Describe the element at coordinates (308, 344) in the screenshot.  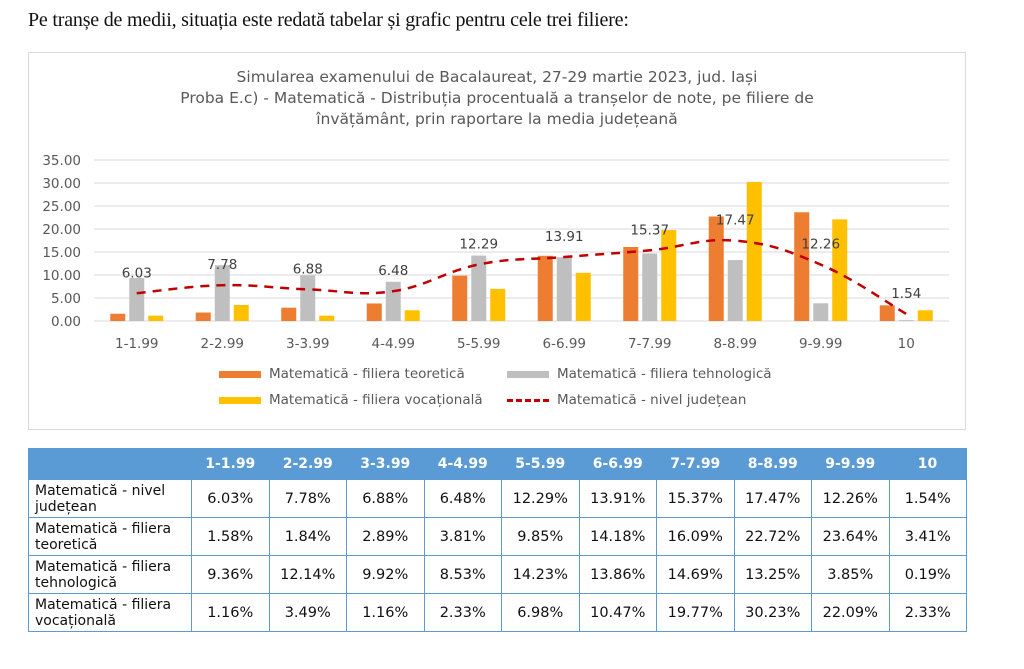
I see `x-tick-label: 3-3.99` at that location.